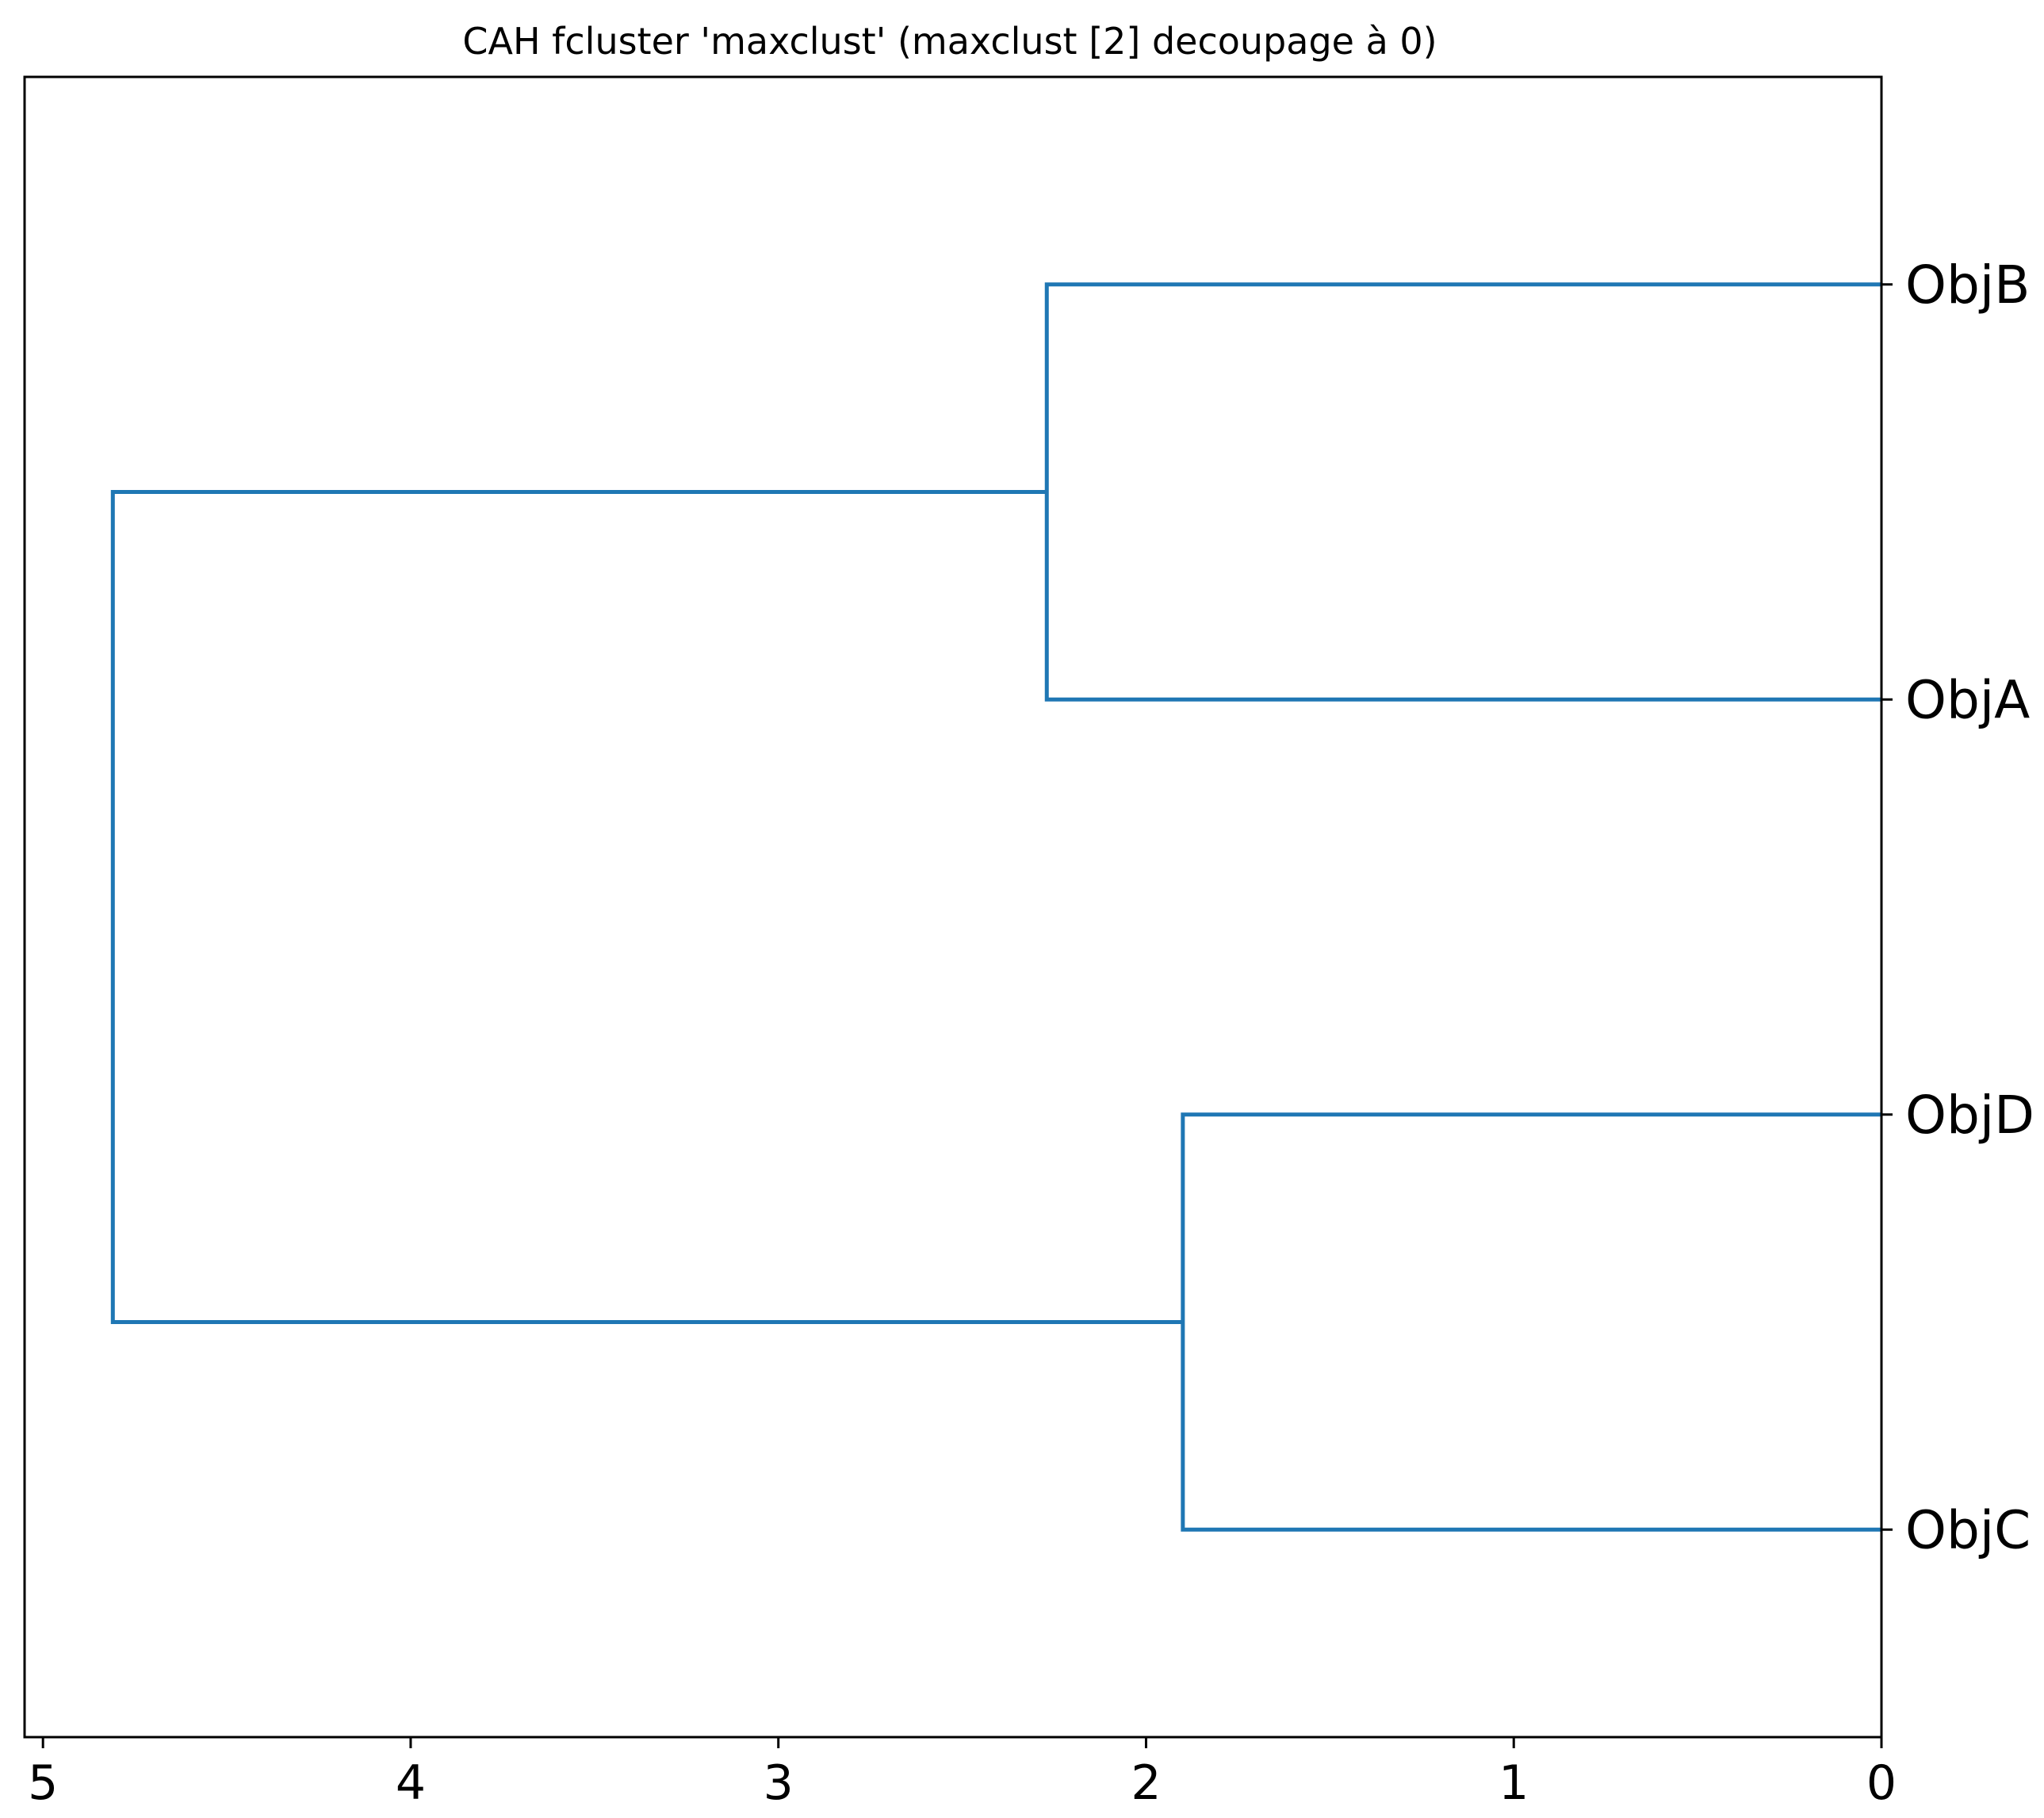 The image size is (2044, 1818). What do you see at coordinates (962, 1774) in the screenshot?
I see `x-axis-ticks: 5 4 3 2 1 0` at bounding box center [962, 1774].